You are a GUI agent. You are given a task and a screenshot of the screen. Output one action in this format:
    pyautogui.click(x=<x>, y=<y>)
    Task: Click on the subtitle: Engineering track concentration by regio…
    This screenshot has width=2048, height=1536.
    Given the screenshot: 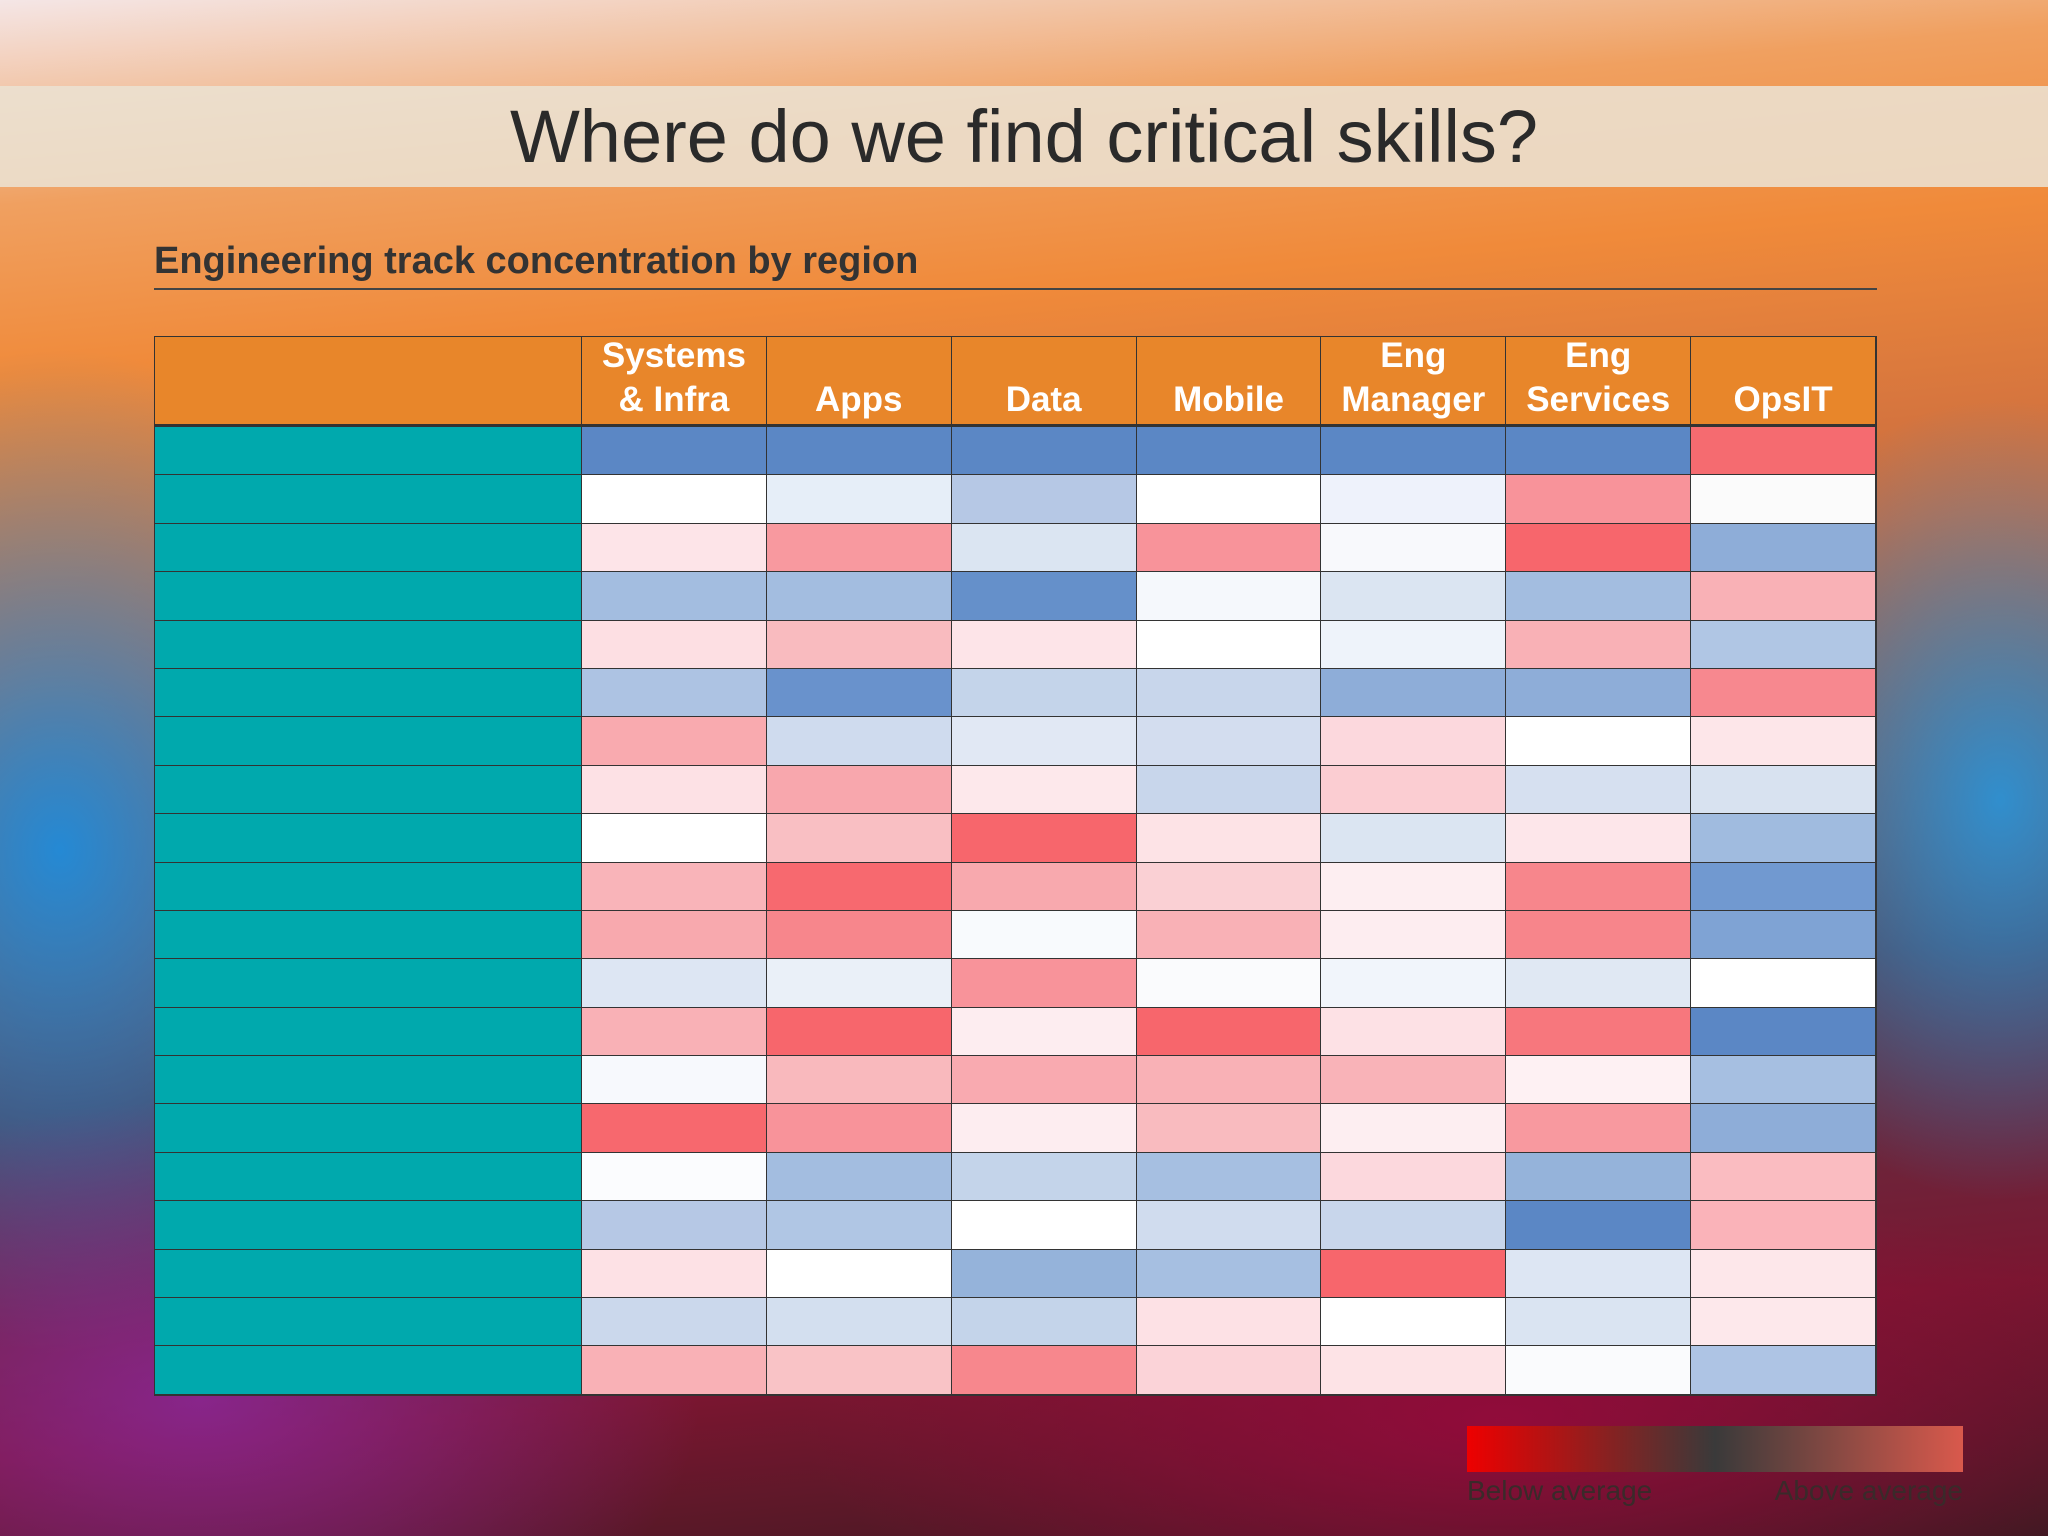 What is the action you would take?
    pyautogui.click(x=536, y=261)
    